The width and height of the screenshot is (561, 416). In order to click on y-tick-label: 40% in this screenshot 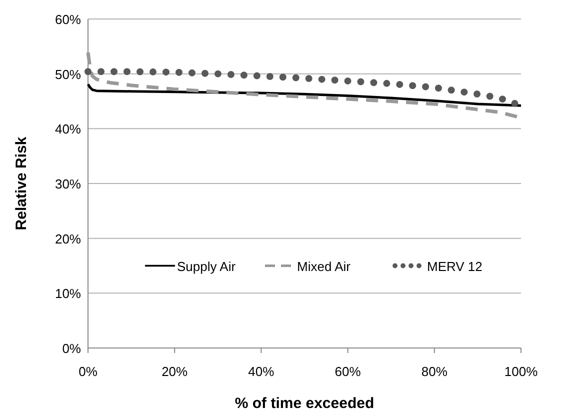, I will do `click(68, 129)`.